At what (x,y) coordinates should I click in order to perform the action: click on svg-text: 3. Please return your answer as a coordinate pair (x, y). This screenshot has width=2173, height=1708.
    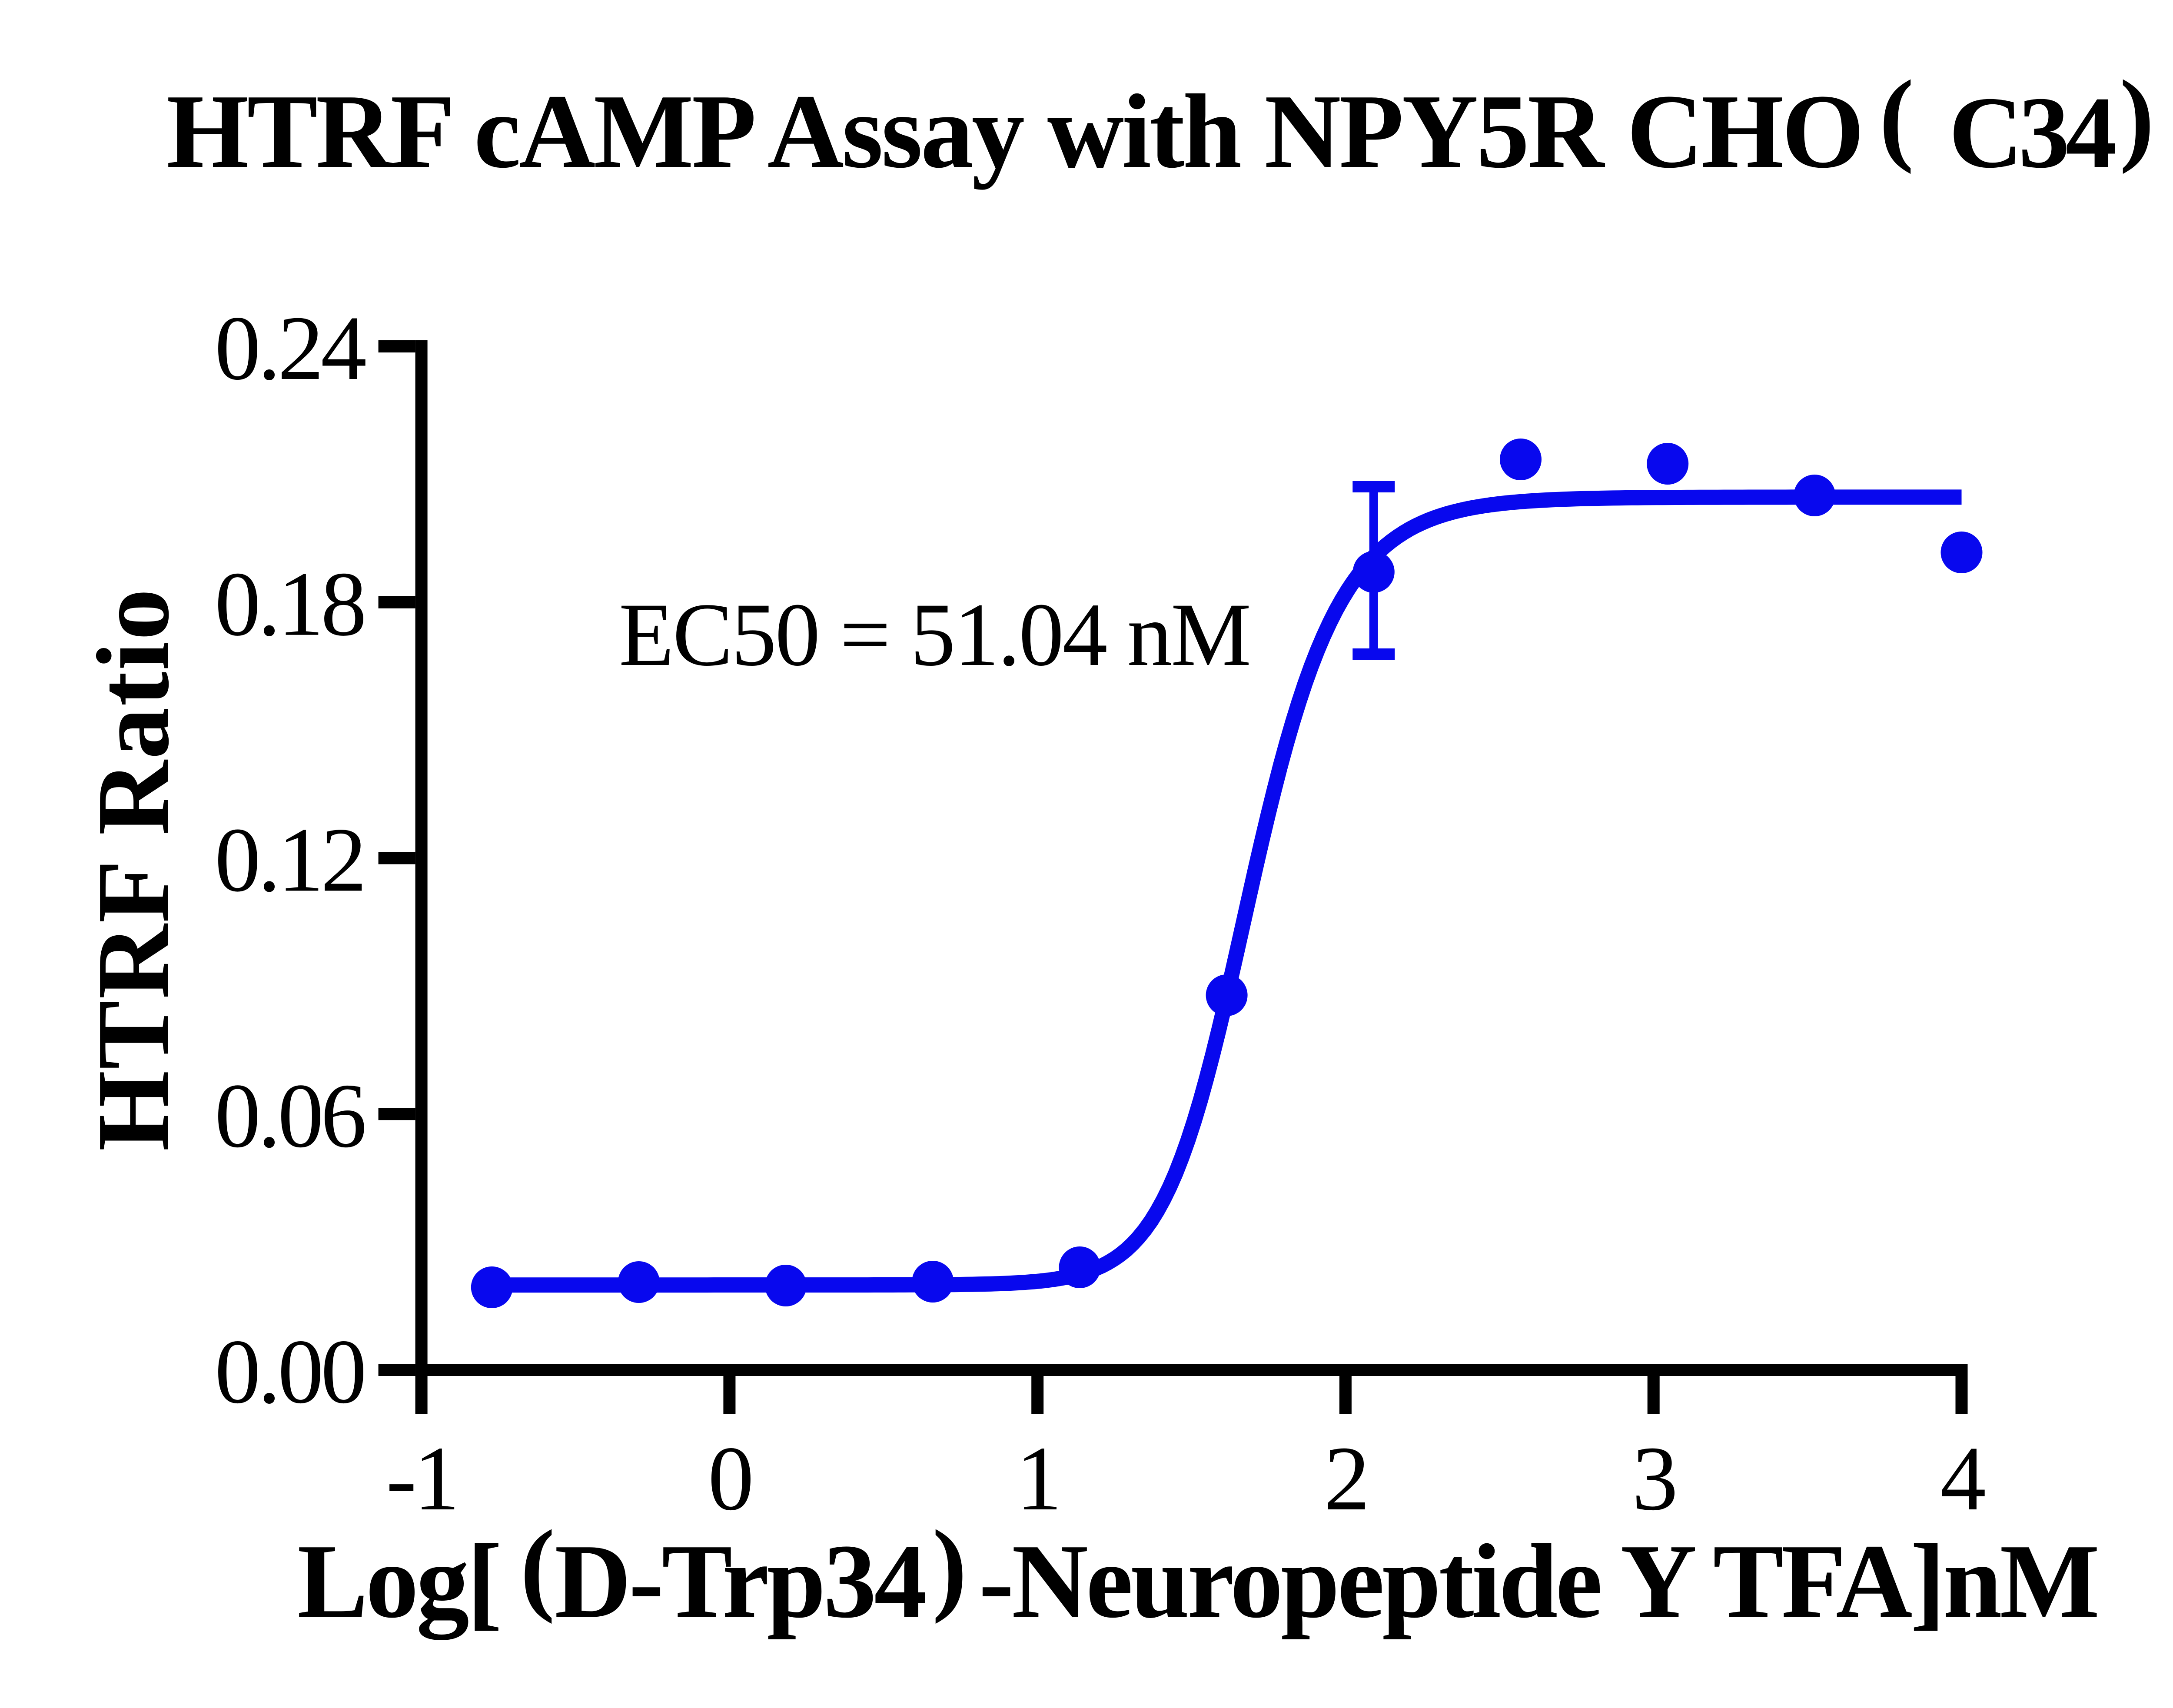
    Looking at the image, I should click on (1653, 1478).